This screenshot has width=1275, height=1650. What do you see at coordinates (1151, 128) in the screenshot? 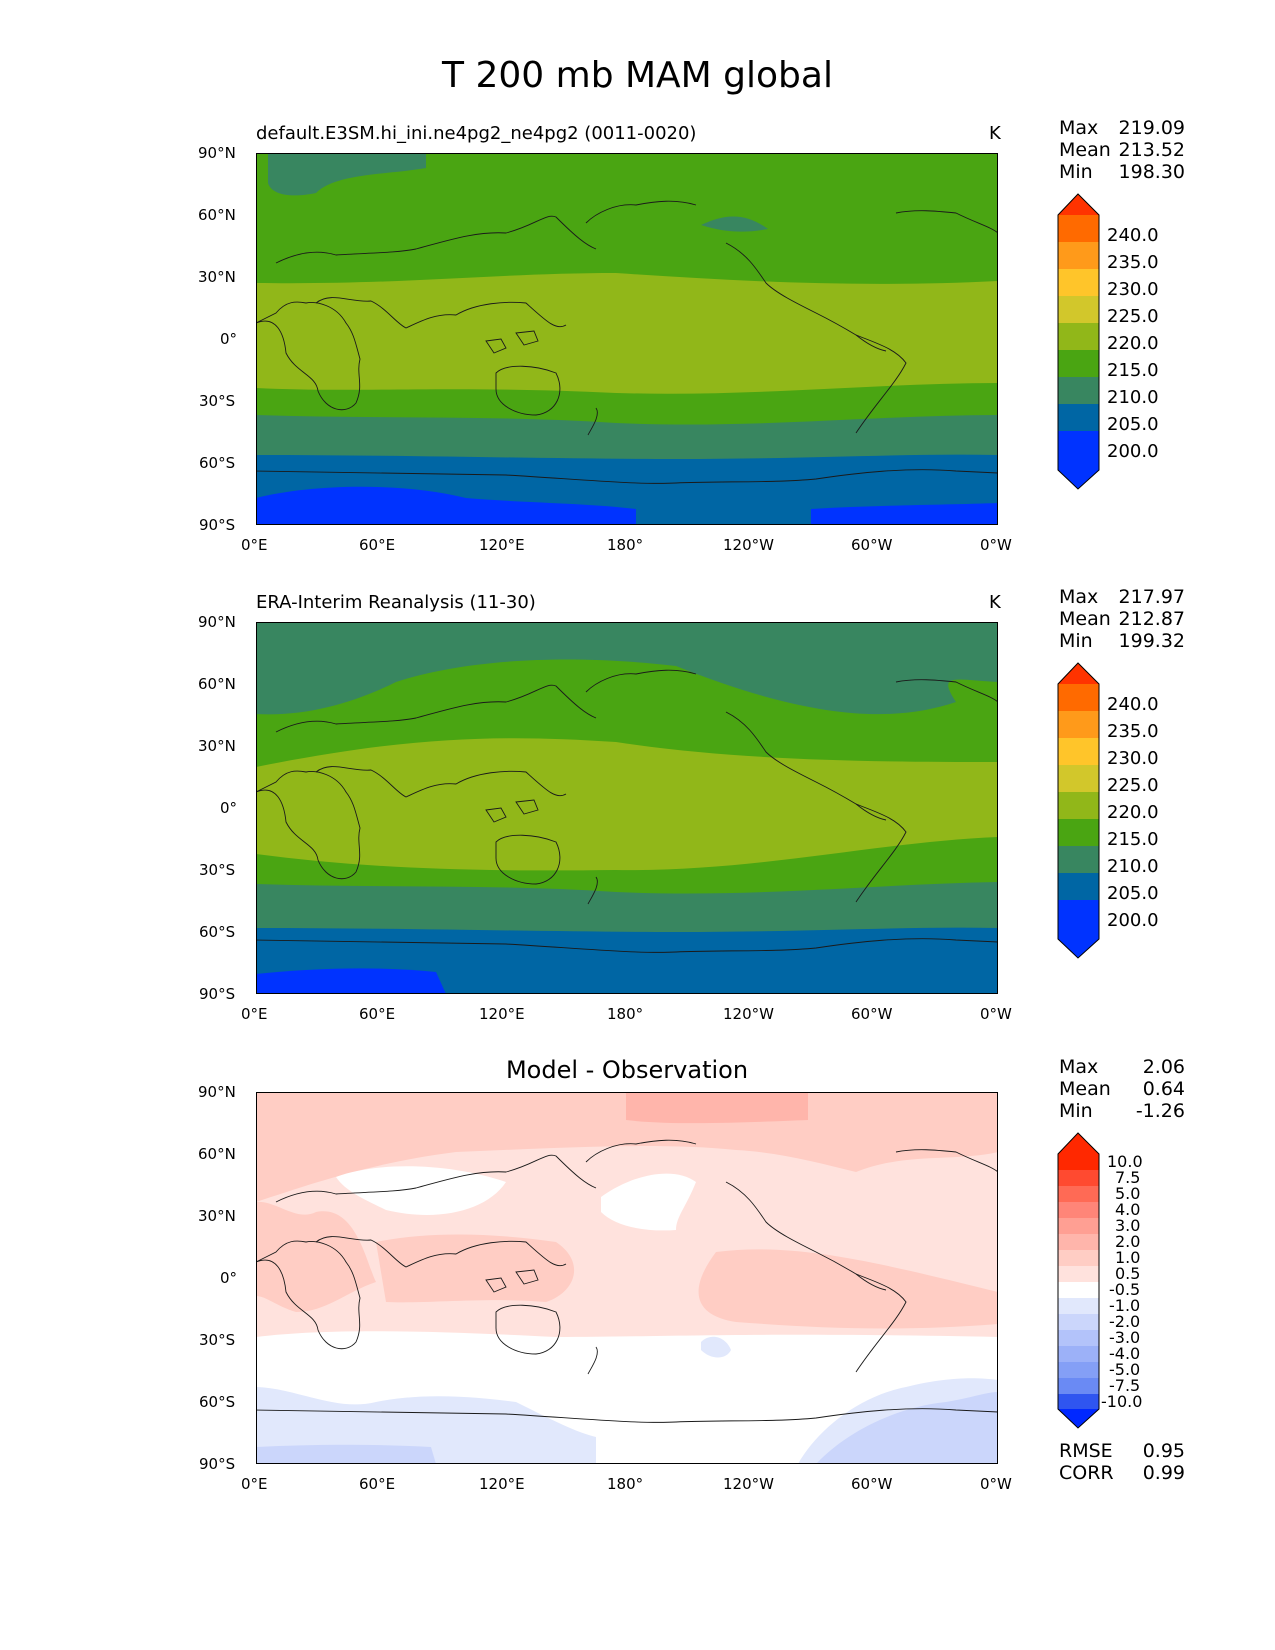
I see `stat-max: 219.09` at bounding box center [1151, 128].